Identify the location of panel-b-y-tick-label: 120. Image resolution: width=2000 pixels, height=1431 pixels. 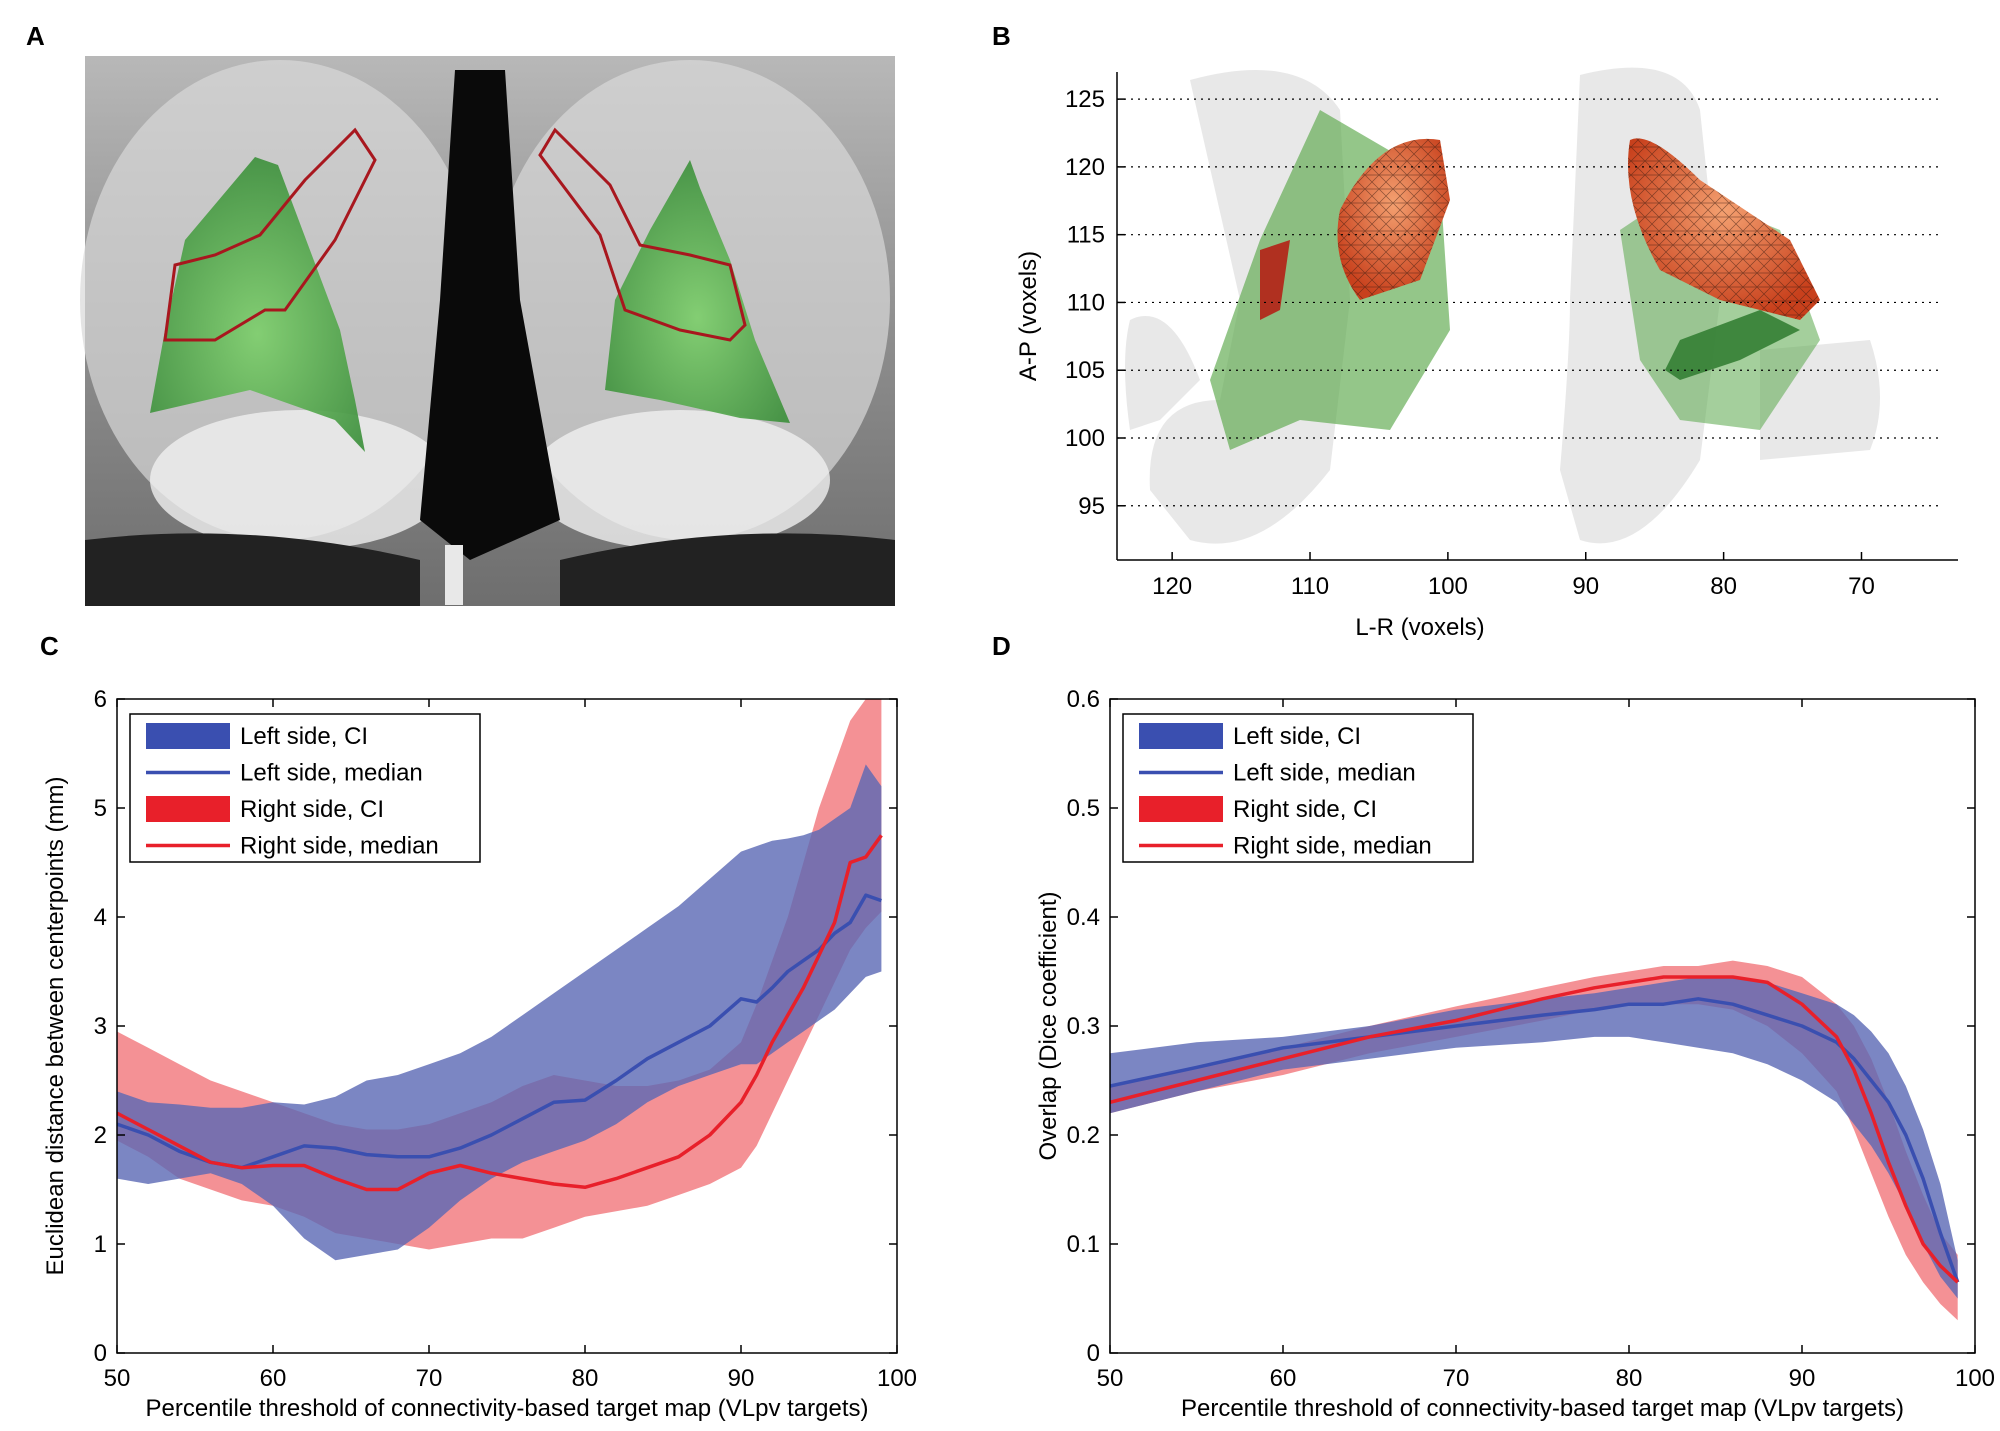
(1085, 167).